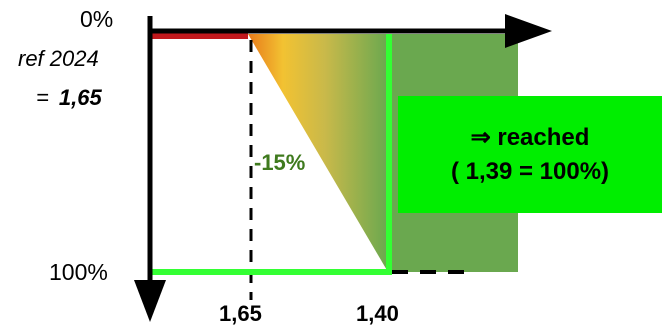  What do you see at coordinates (58, 58) in the screenshot?
I see `ref-label: ref 2024` at bounding box center [58, 58].